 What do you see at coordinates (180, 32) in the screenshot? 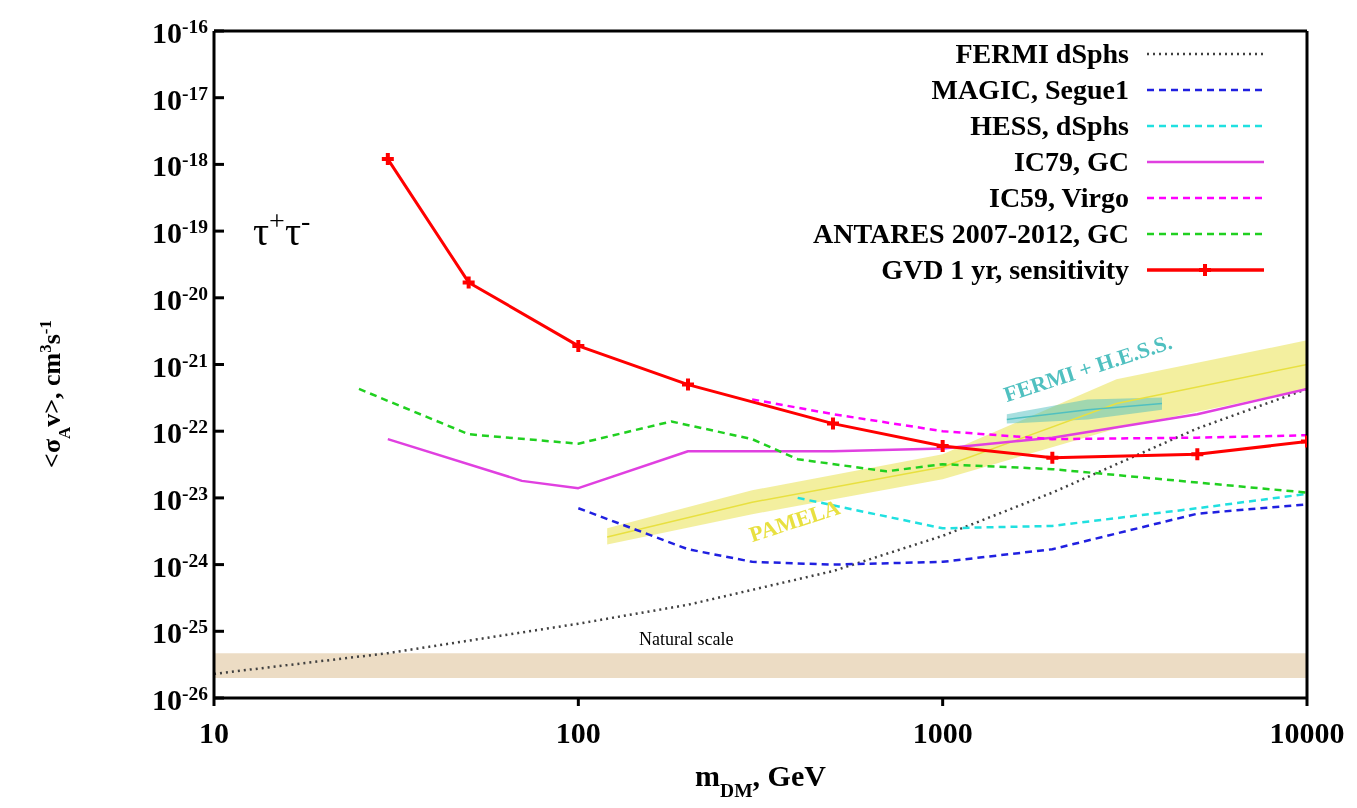
I see `y-tick-label: 10$^{-16}$` at bounding box center [180, 32].